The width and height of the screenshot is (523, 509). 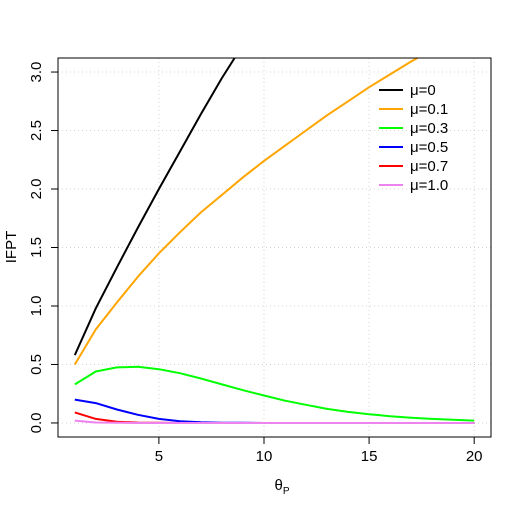 I want to click on y-tick-label-5: 2.5, so click(x=36, y=130).